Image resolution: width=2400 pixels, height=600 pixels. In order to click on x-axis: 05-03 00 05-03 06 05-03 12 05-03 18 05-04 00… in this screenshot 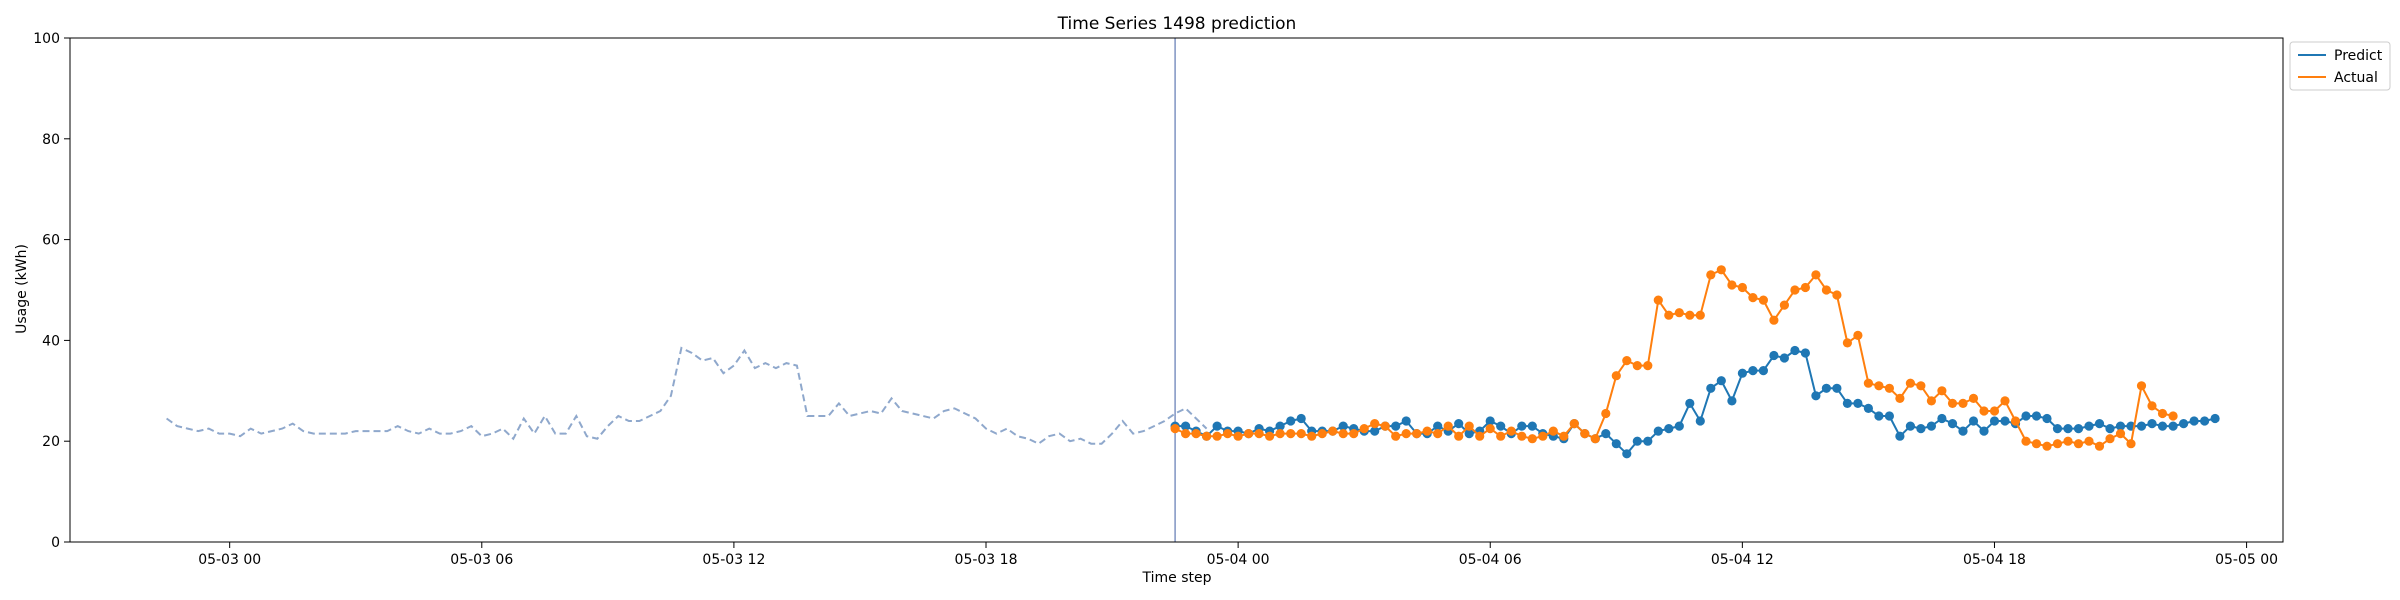, I will do `click(1238, 555)`.